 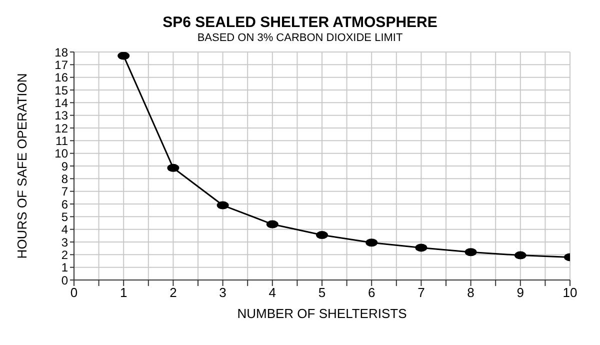 What do you see at coordinates (64, 179) in the screenshot?
I see `y-tick-label: 8` at bounding box center [64, 179].